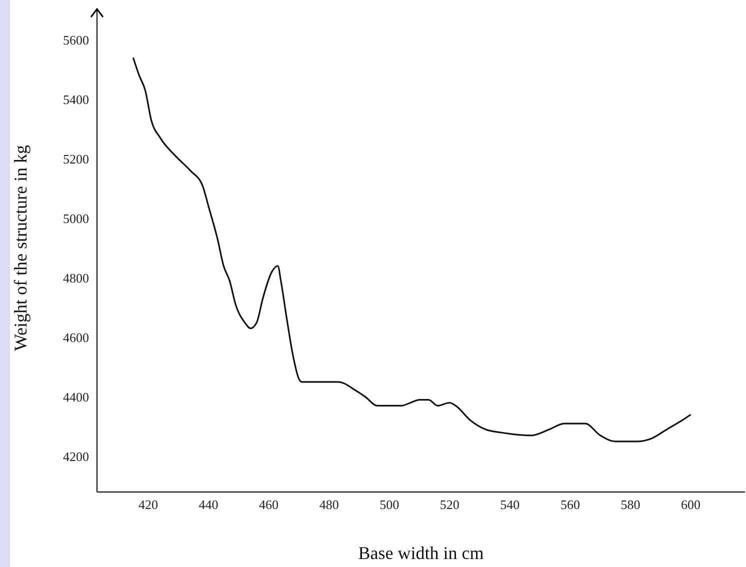 The height and width of the screenshot is (567, 746). Describe the element at coordinates (510, 504) in the screenshot. I see `x-tick-label: 540` at that location.